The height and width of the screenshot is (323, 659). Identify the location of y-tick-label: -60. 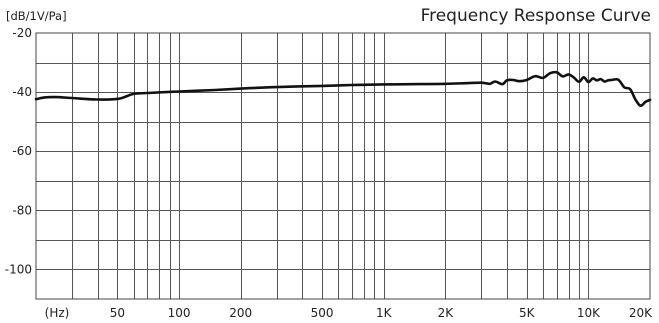
(22, 151).